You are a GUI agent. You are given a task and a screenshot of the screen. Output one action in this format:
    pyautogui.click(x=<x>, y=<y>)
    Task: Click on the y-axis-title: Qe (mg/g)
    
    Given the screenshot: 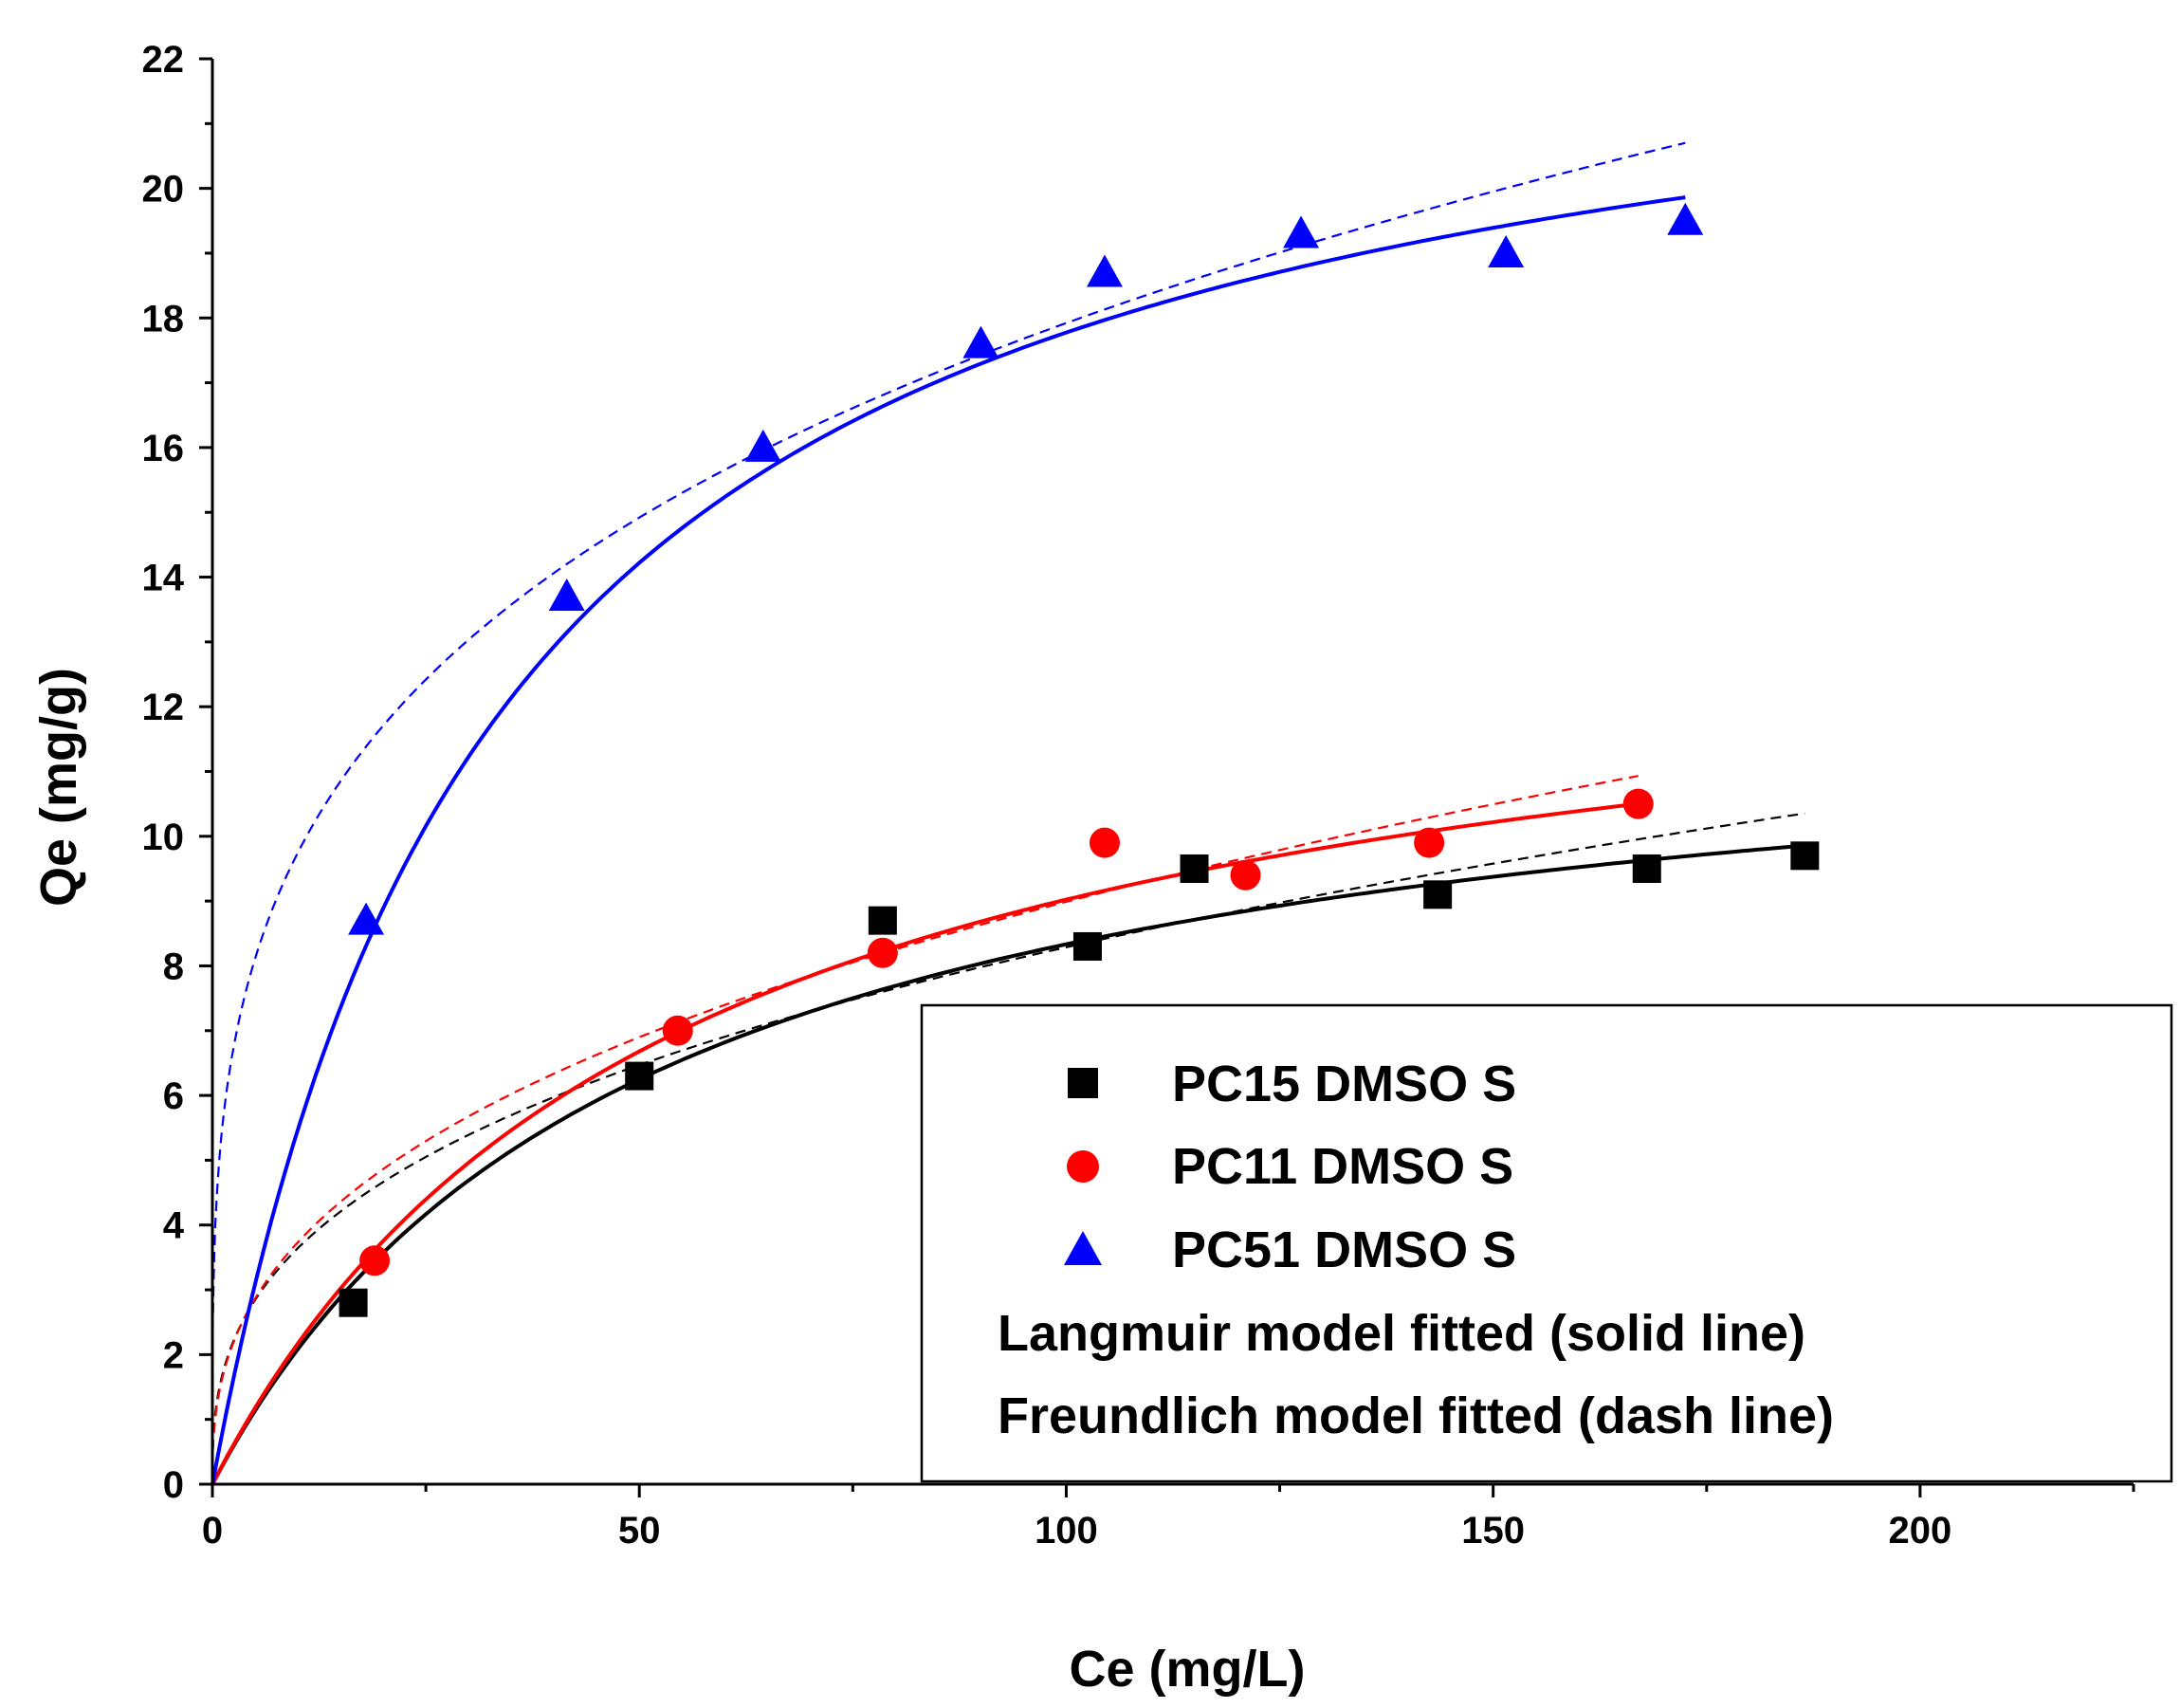 What is the action you would take?
    pyautogui.click(x=58, y=787)
    